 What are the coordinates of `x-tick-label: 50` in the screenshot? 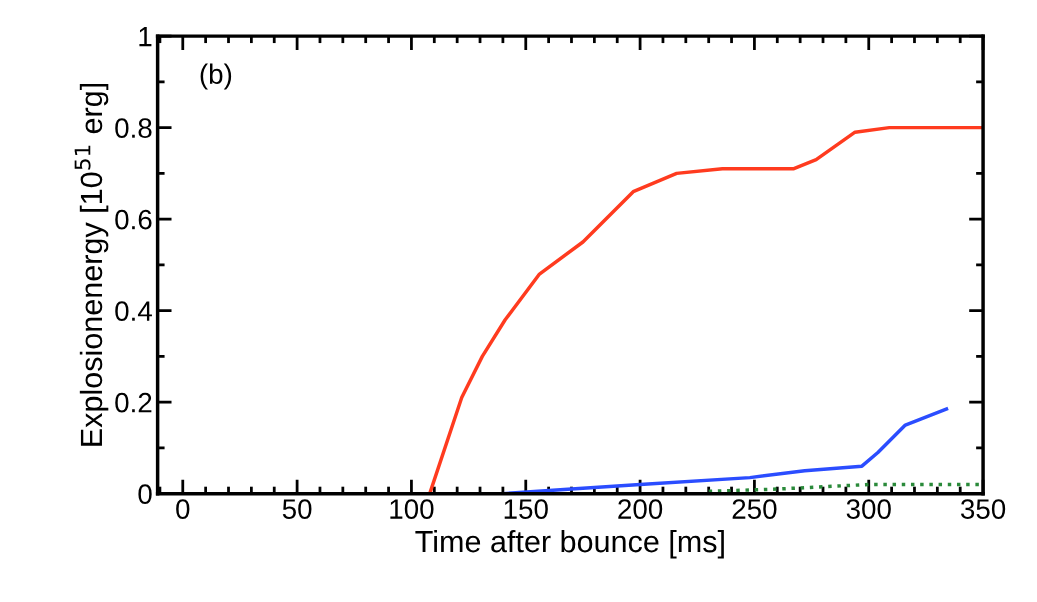 It's located at (297, 509).